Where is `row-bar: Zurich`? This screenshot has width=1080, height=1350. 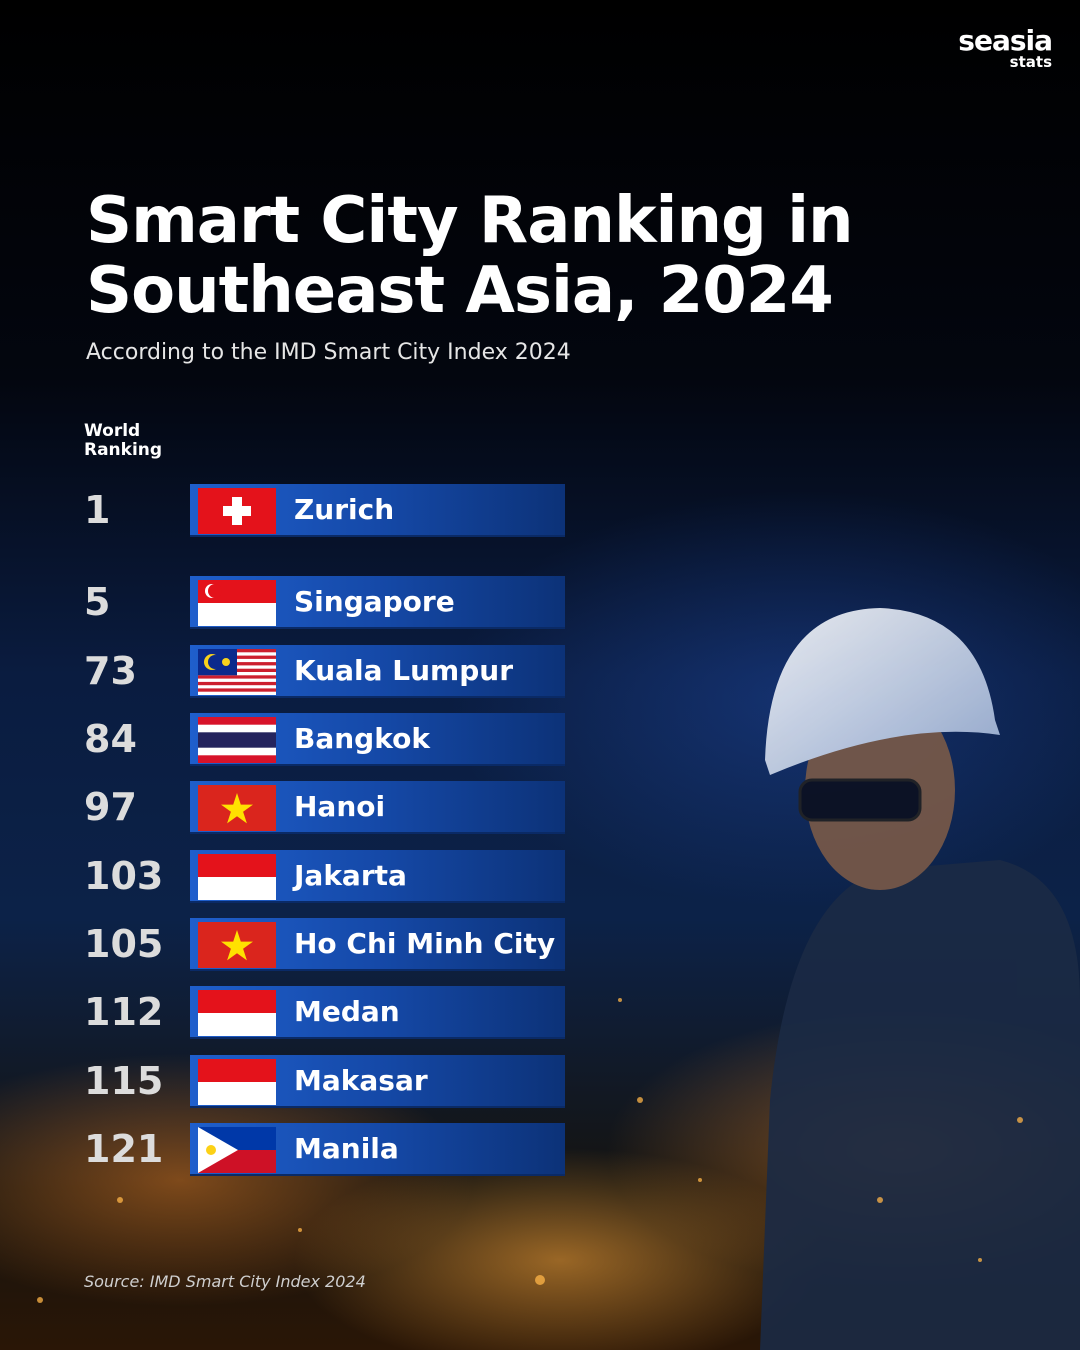
row-bar: Zurich is located at coordinates (377, 510).